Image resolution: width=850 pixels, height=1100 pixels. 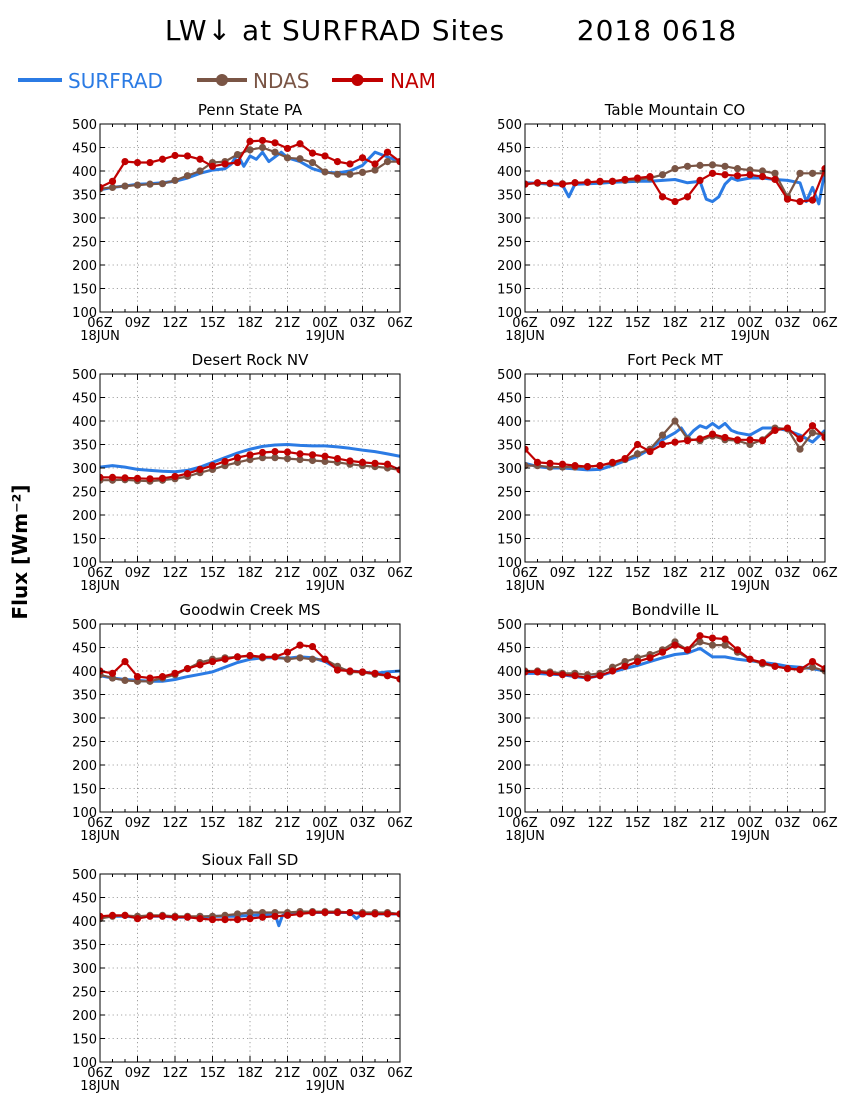 What do you see at coordinates (250, 360) in the screenshot?
I see `panel-title: Desert Rock NV` at bounding box center [250, 360].